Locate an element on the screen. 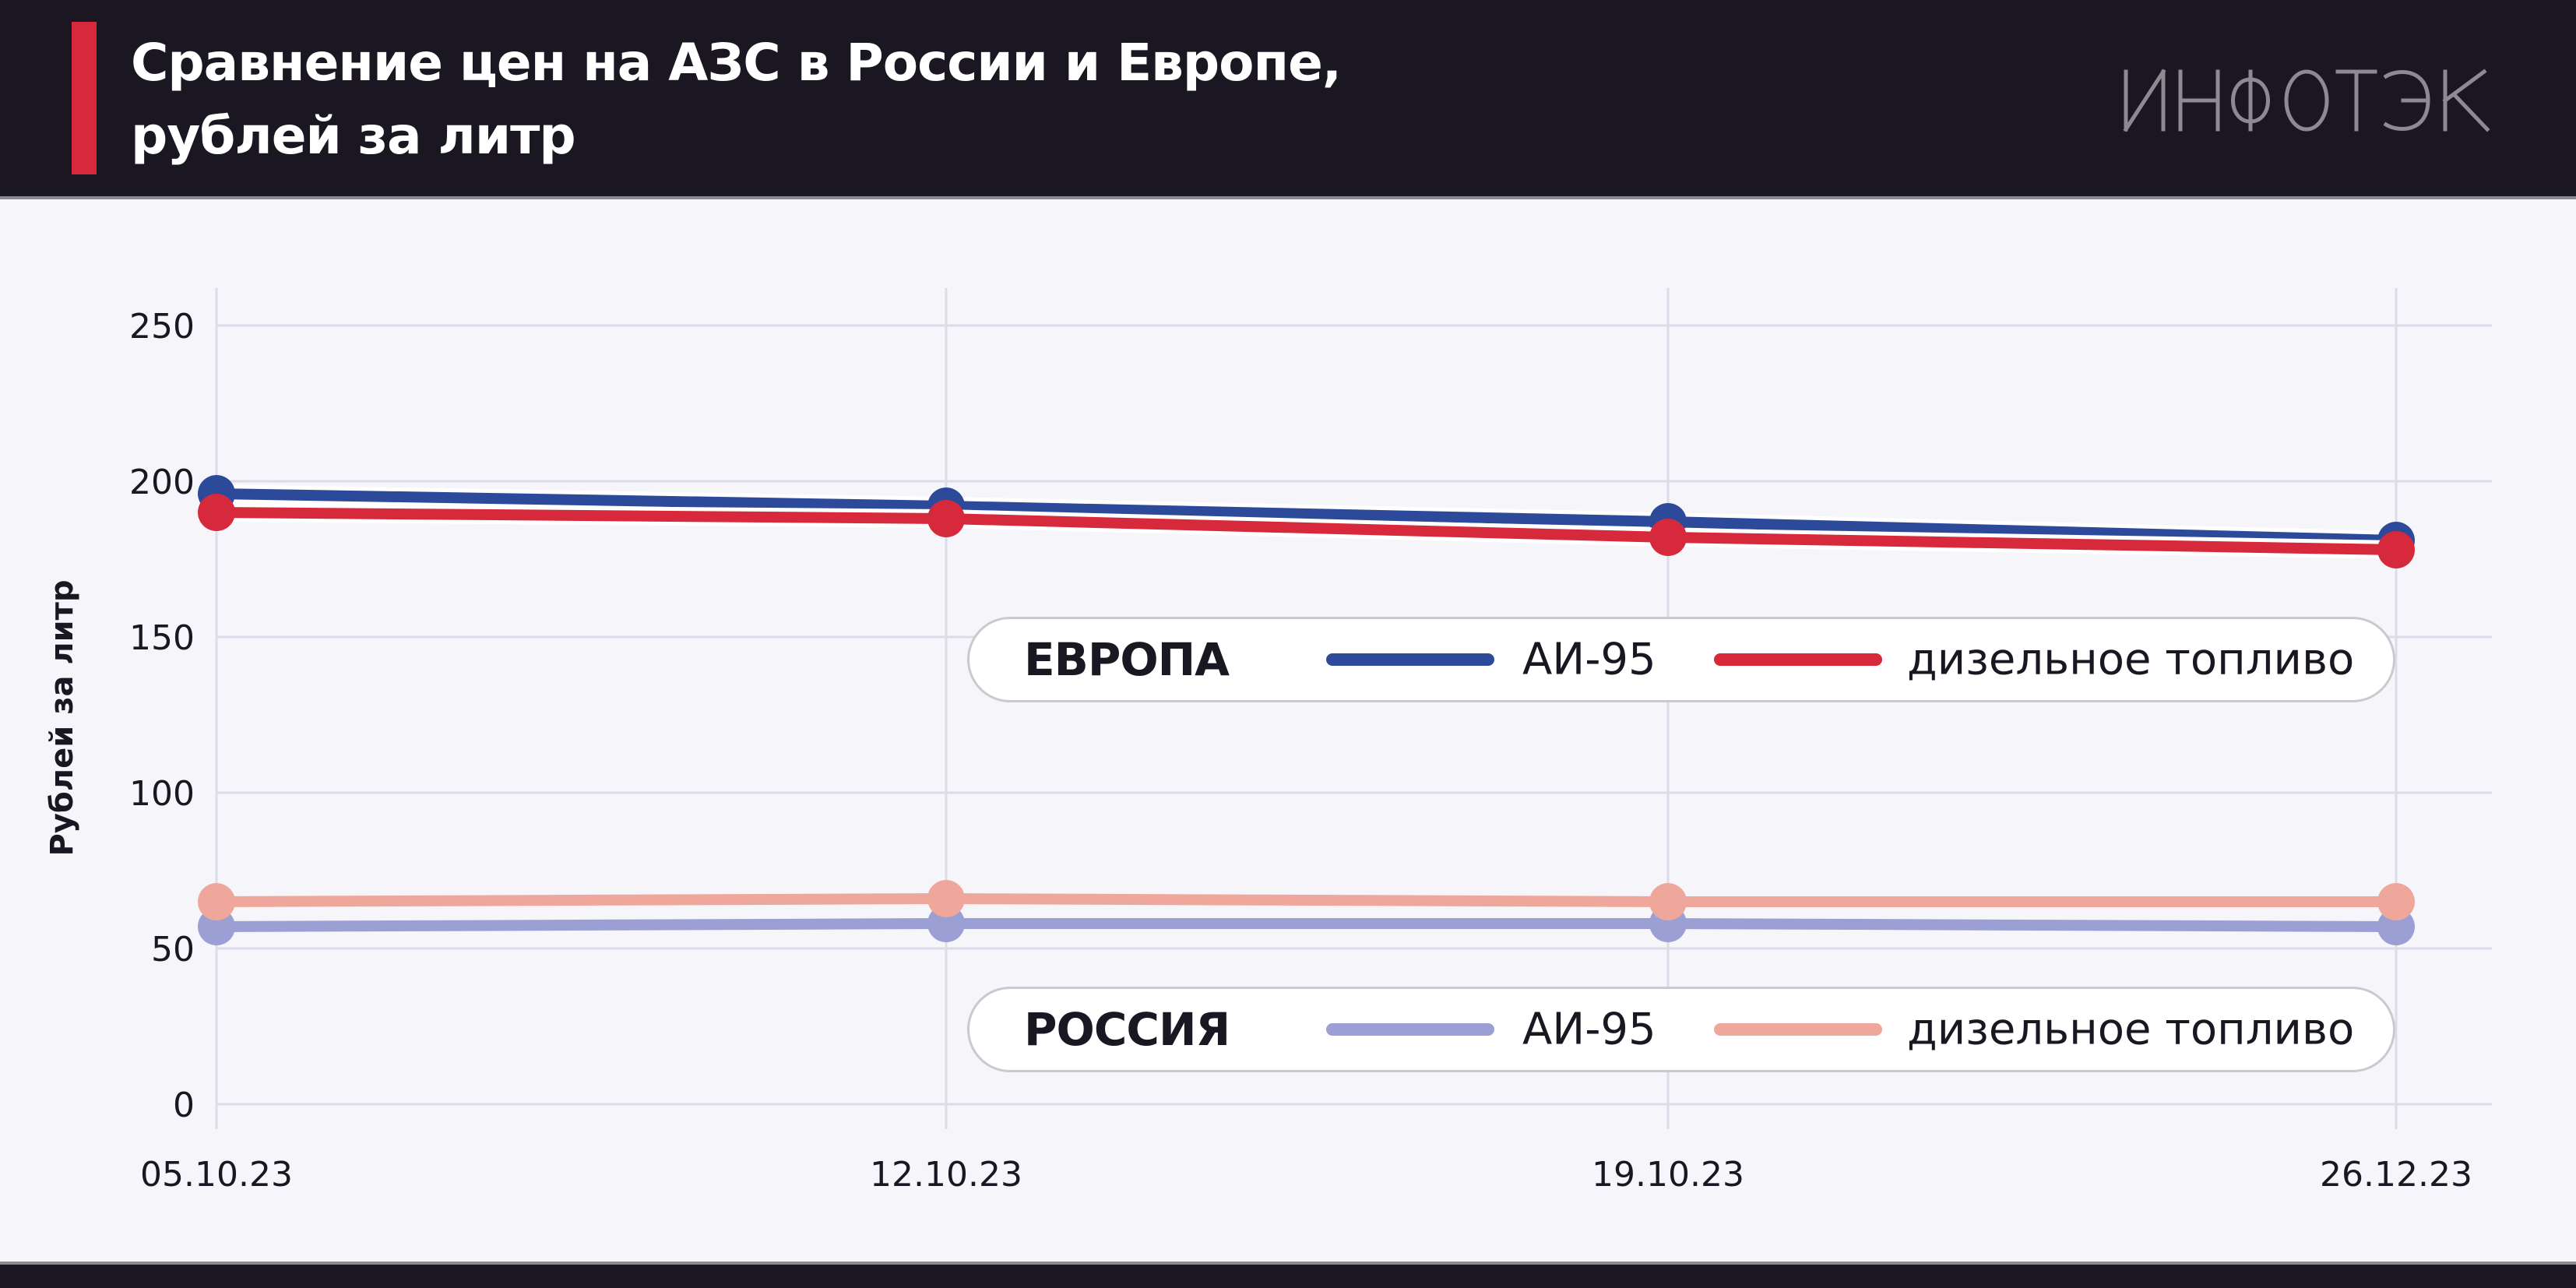 This screenshot has height=1288, width=2576. y-tick-label: 150 is located at coordinates (162, 638).